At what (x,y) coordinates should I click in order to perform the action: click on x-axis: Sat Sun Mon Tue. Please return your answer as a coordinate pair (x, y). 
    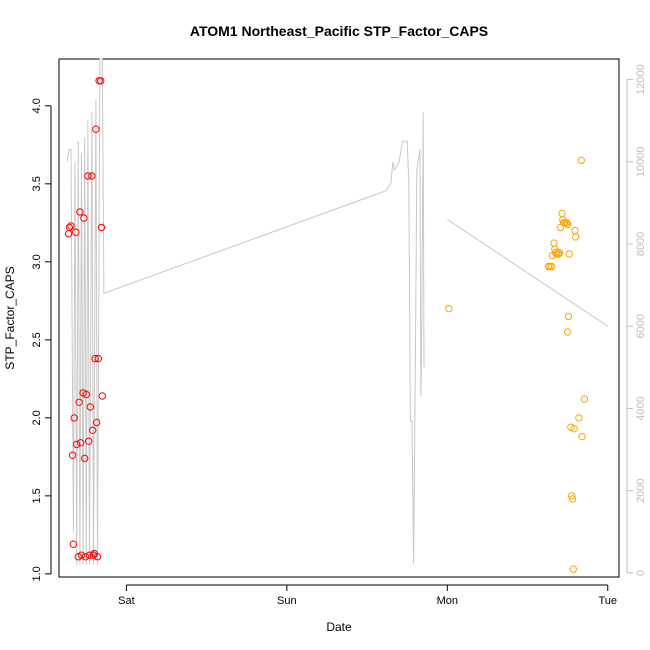
    Looking at the image, I should click on (367, 595).